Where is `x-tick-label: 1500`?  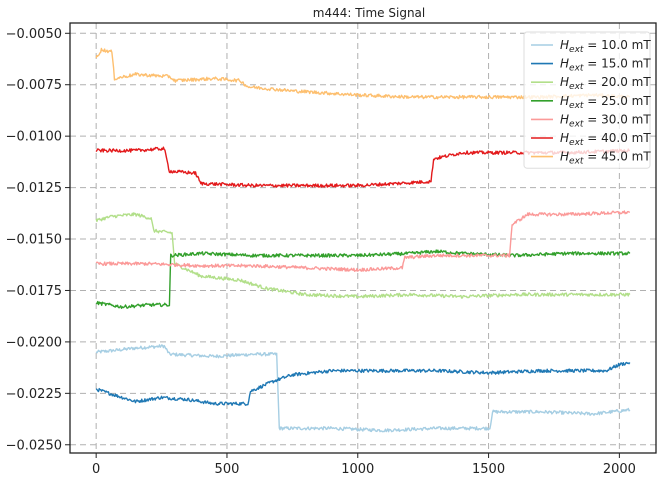 x-tick-label: 1500 is located at coordinates (488, 469).